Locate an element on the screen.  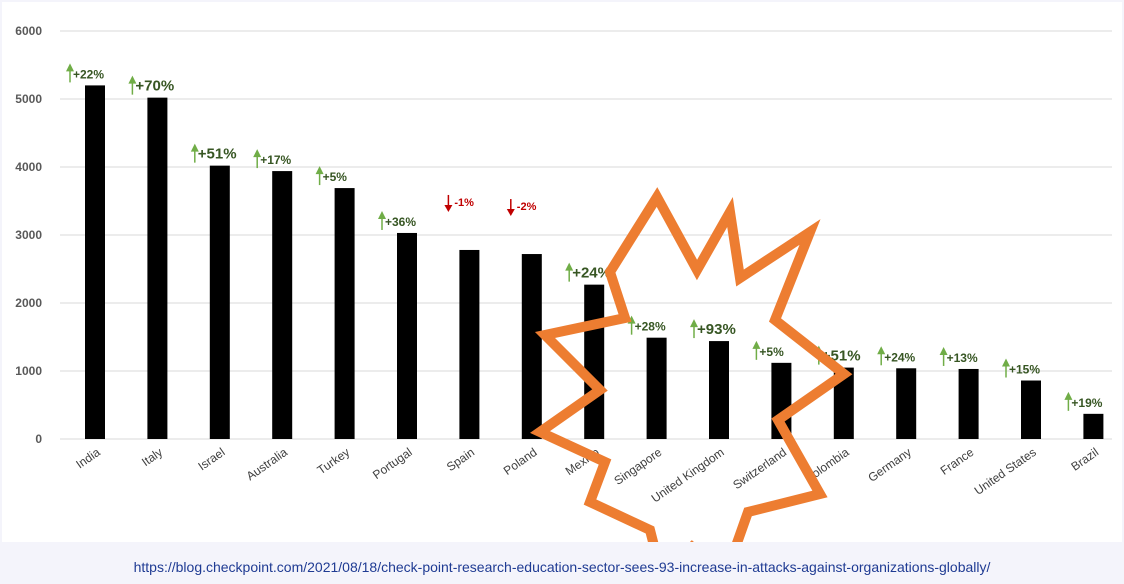
x-category-label: Switzerland is located at coordinates (759, 468).